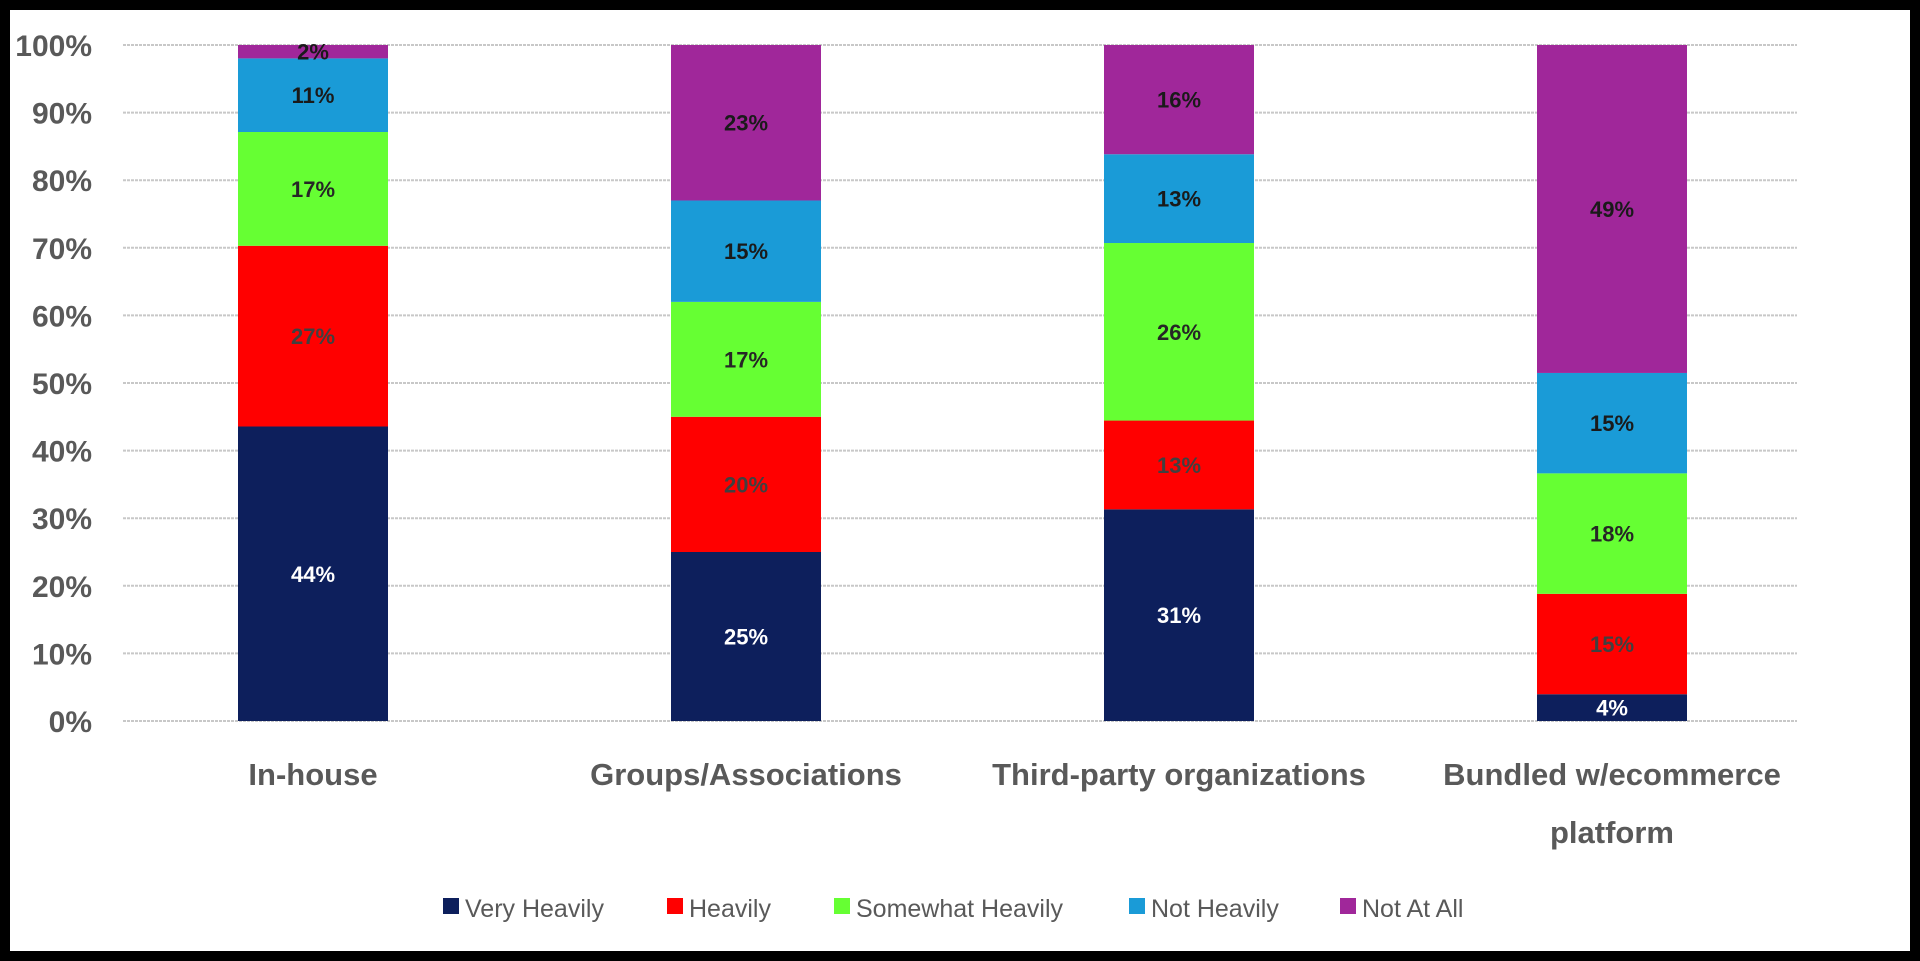 The image size is (1920, 961). What do you see at coordinates (730, 909) in the screenshot?
I see `legend-label: Heavily` at bounding box center [730, 909].